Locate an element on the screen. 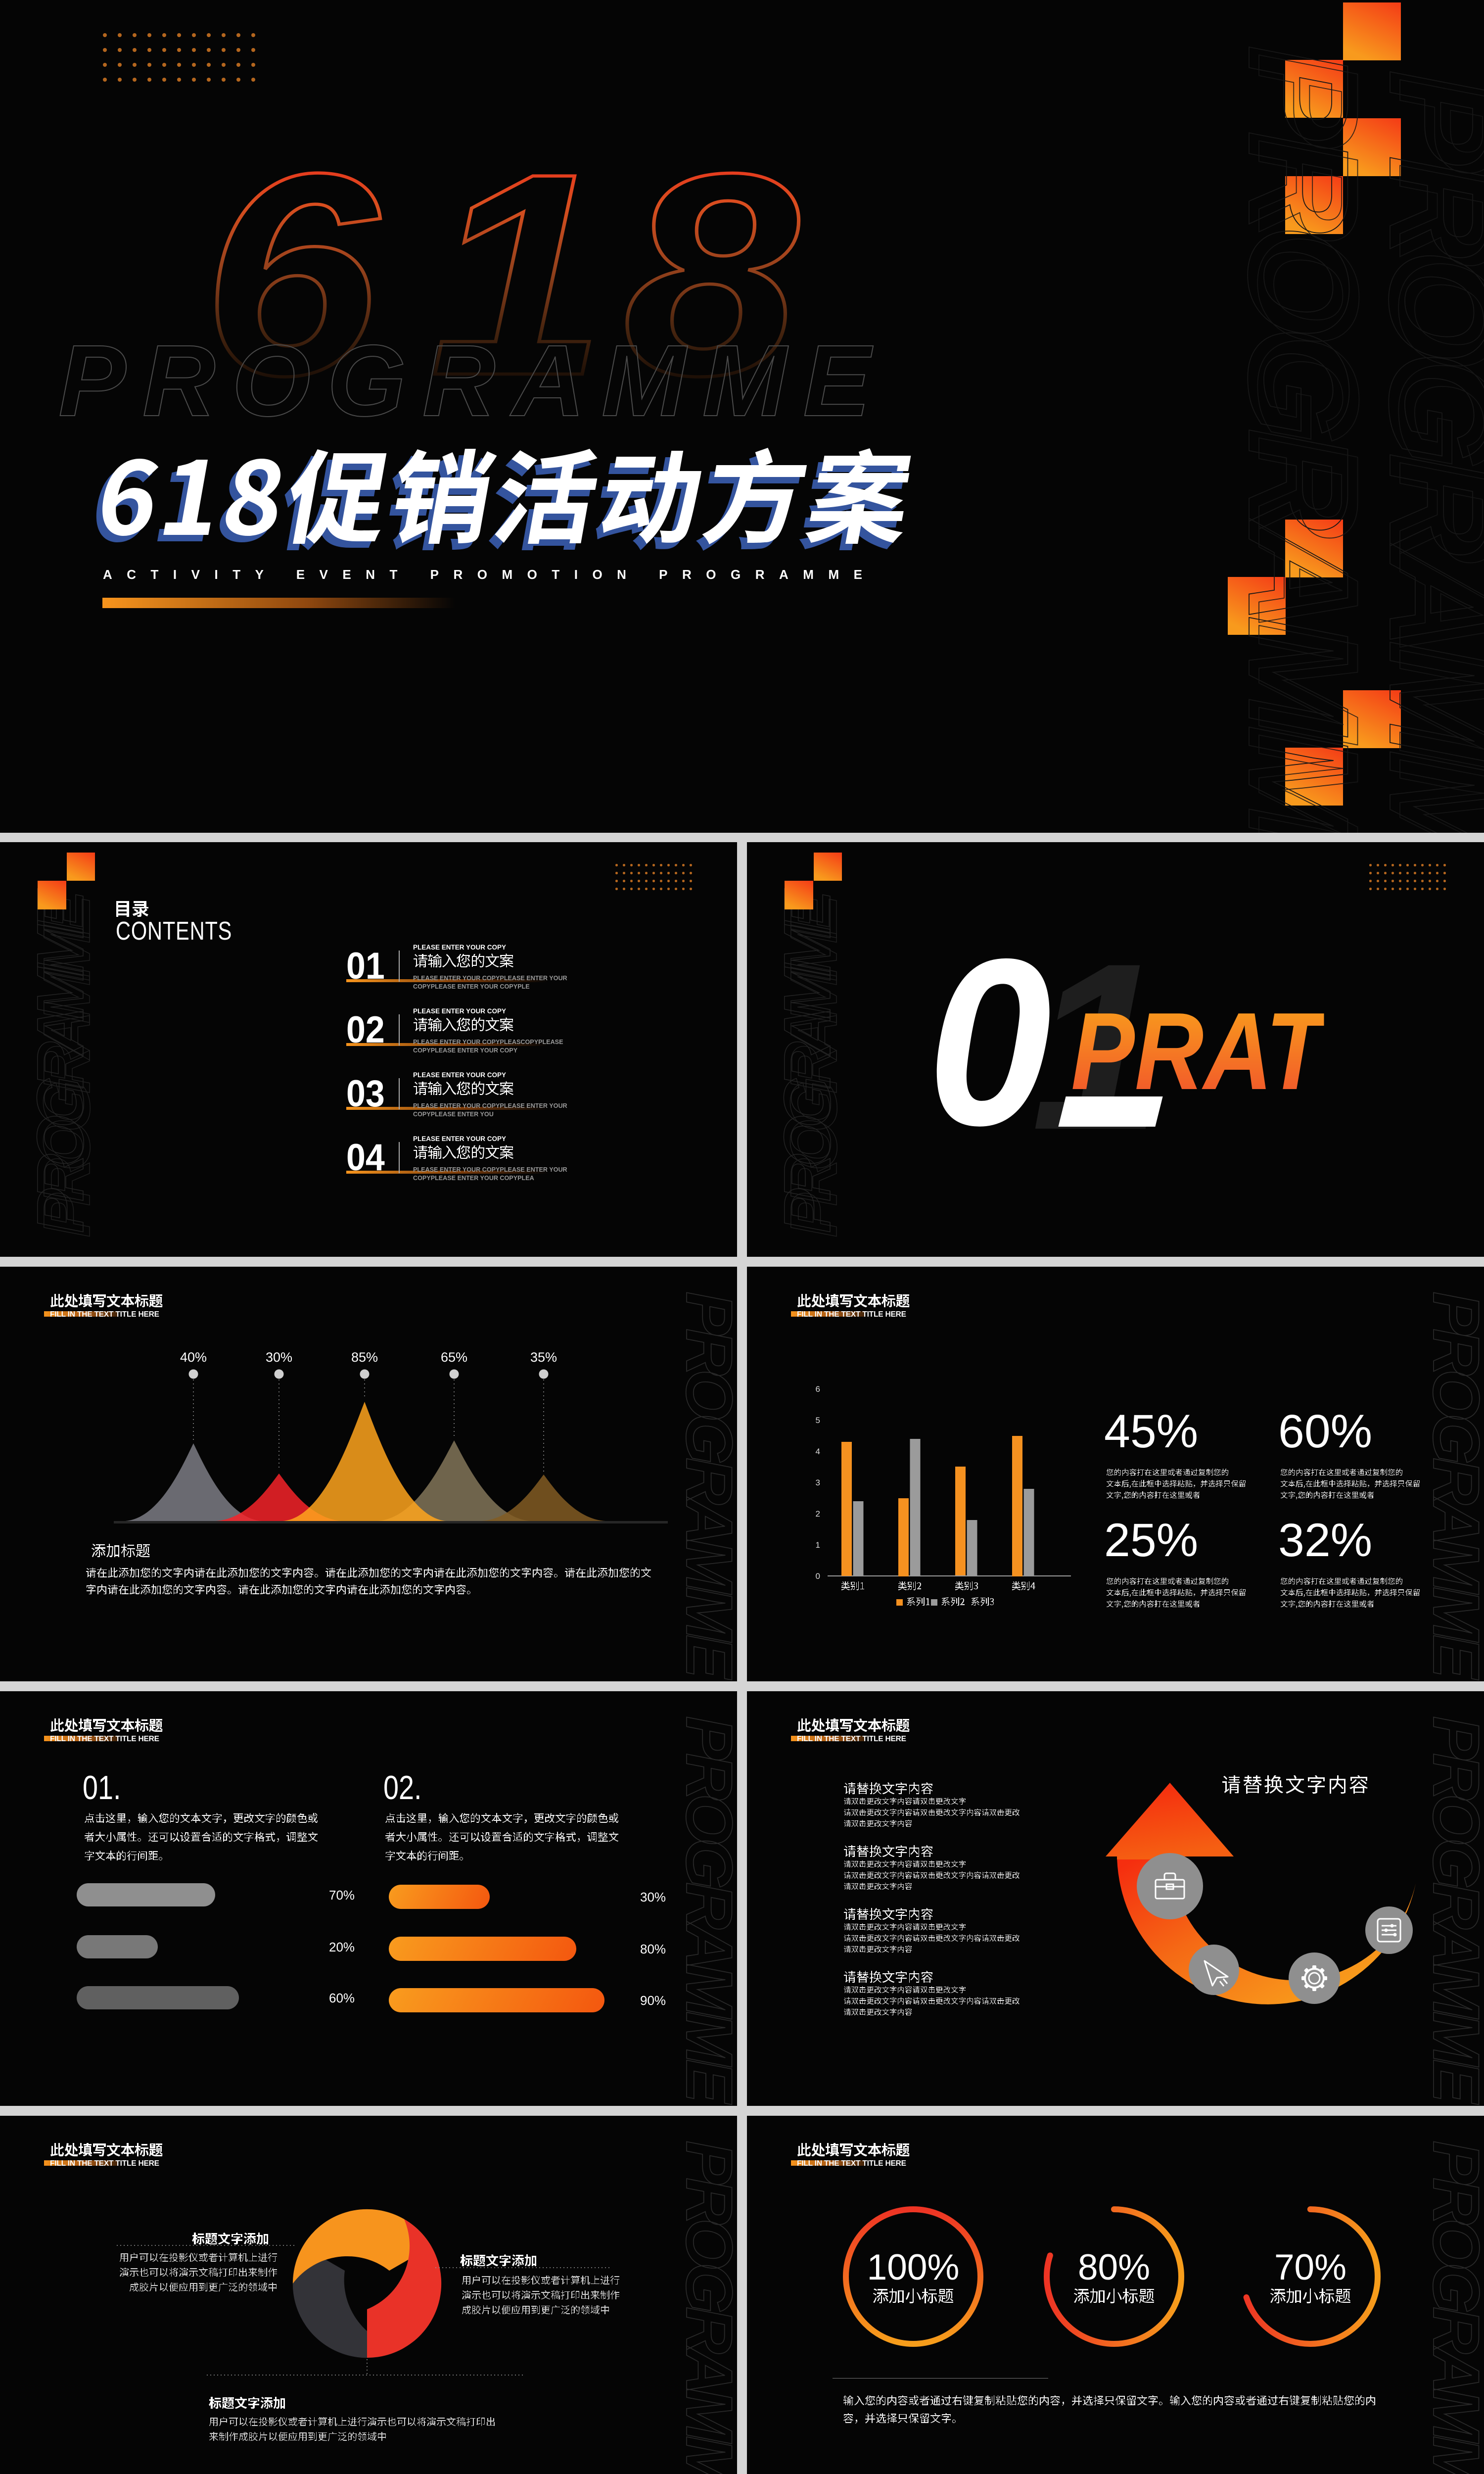  svg-text: 35% is located at coordinates (543, 1357).